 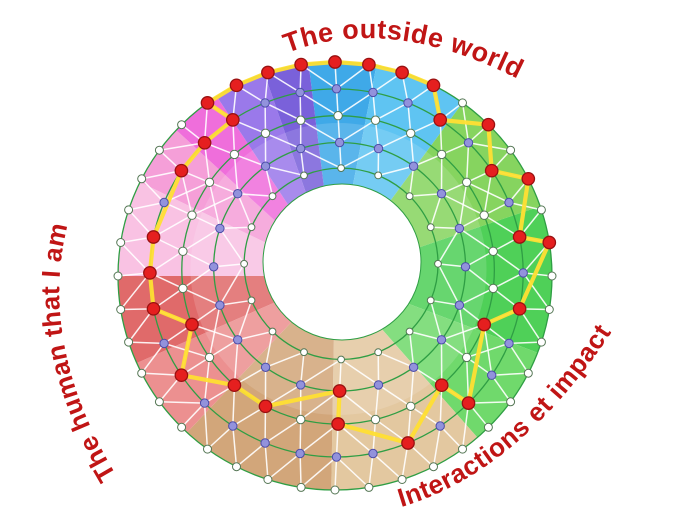 I want to click on sector-tan, so click(x=261, y=383).